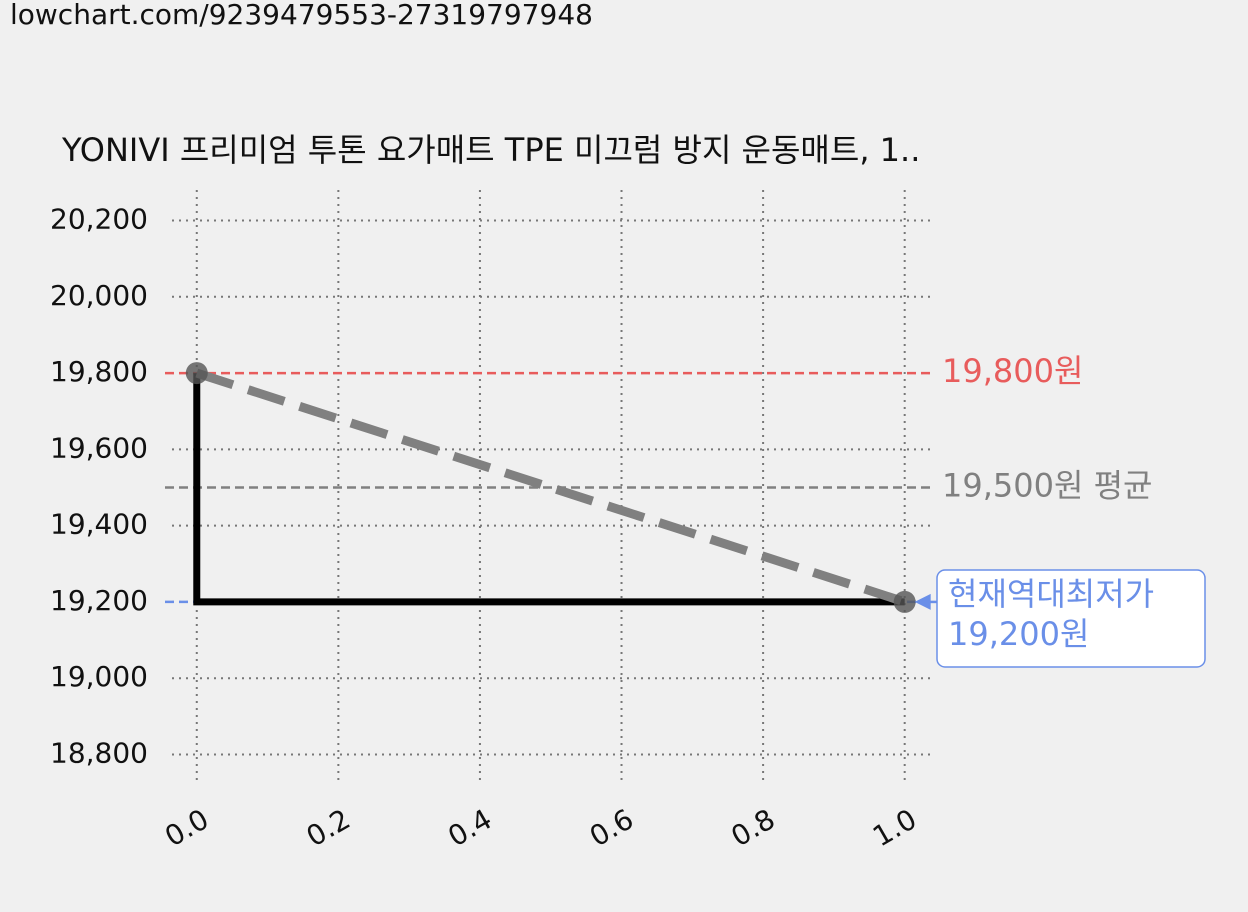 The image size is (1248, 912). Describe the element at coordinates (99, 447) in the screenshot. I see `y-tick-label: 19,600` at that location.